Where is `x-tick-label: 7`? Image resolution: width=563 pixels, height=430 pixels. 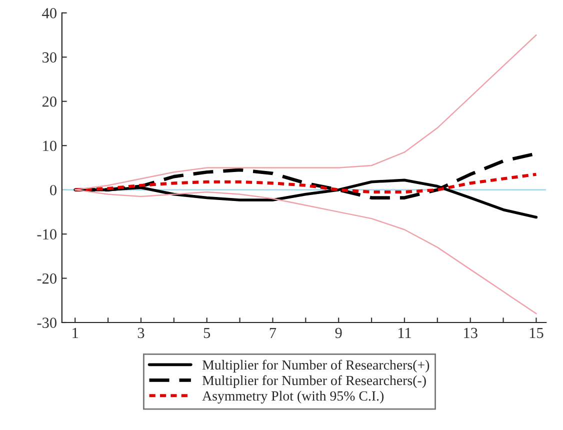 x-tick-label: 7 is located at coordinates (273, 333).